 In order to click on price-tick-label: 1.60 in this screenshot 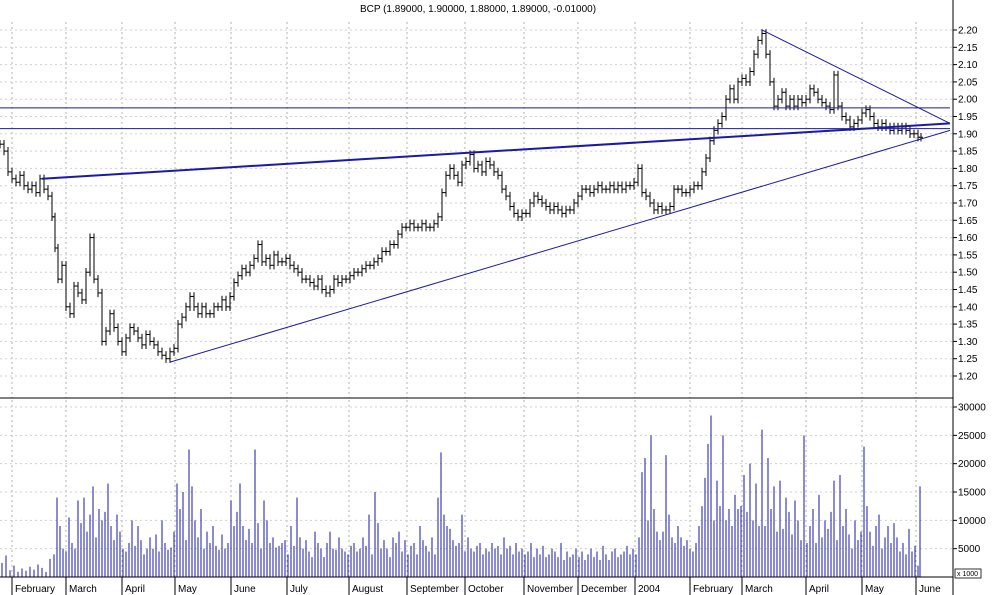, I will do `click(968, 238)`.